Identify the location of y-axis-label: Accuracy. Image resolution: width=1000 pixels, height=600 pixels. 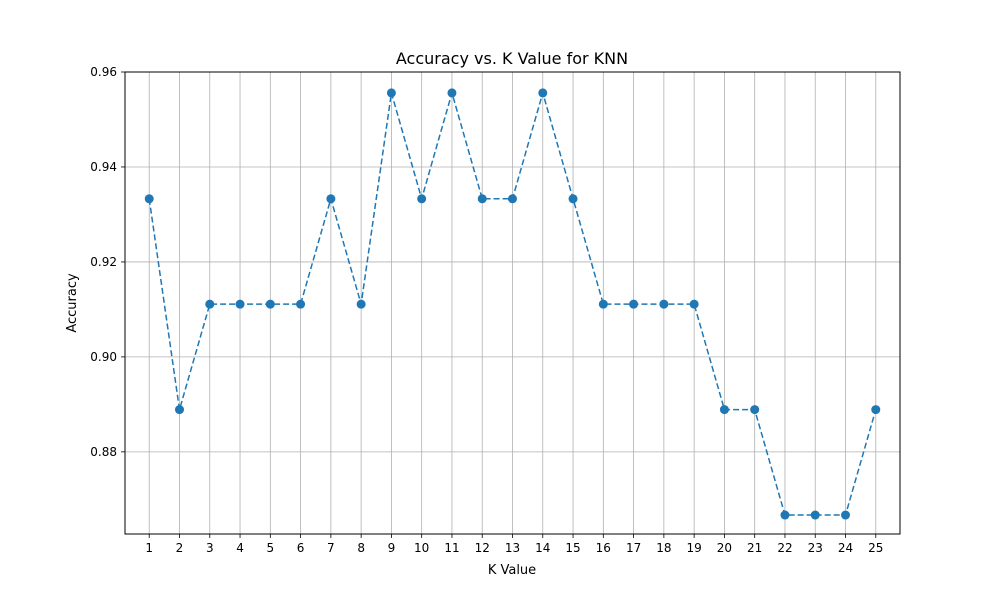
(72, 303).